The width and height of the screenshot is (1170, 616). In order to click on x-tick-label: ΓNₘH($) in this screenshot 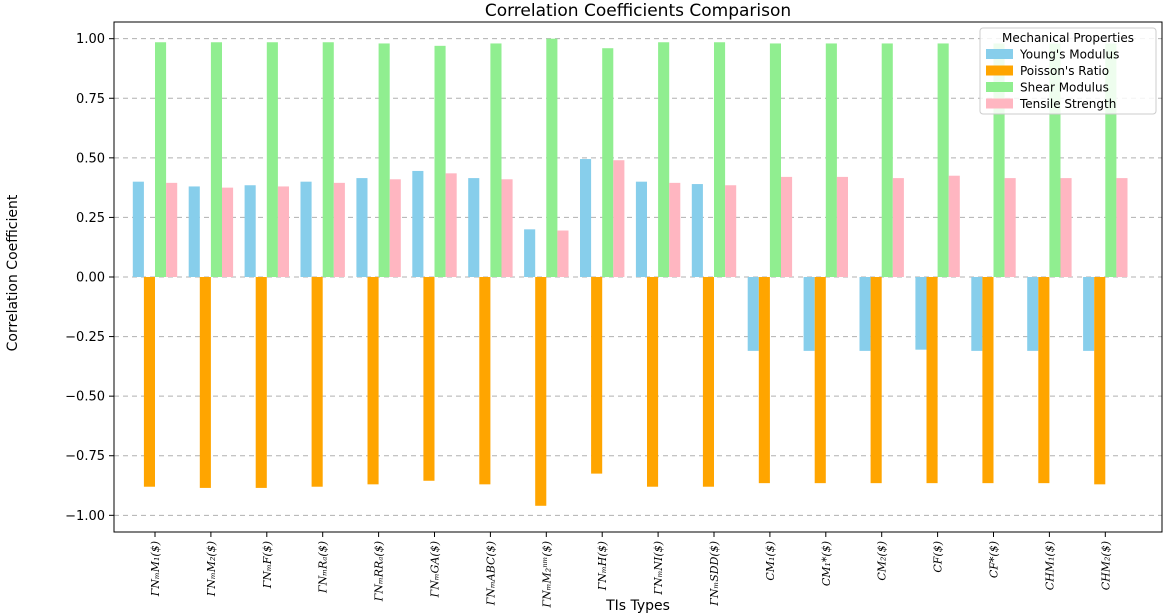, I will do `click(602, 566)`.